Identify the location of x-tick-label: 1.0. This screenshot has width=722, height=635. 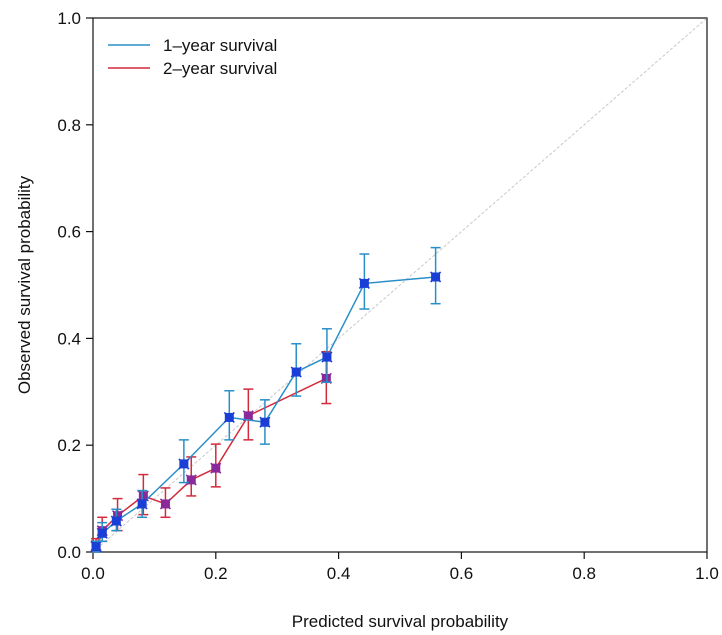
(707, 573).